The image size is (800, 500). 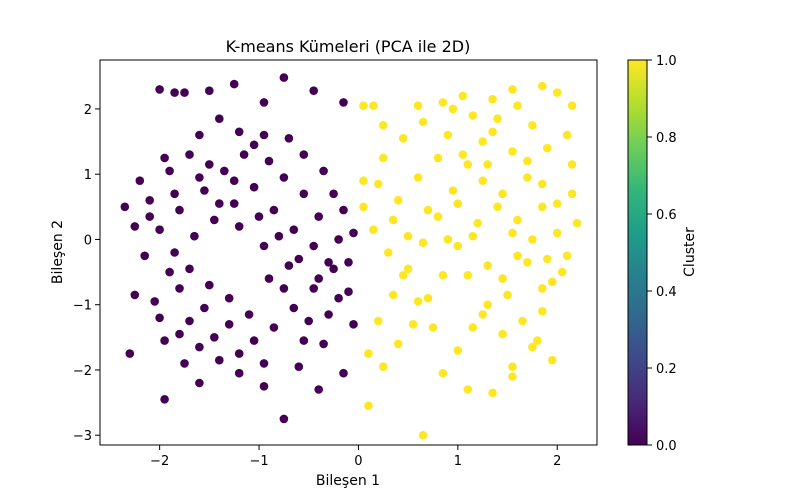 I want to click on x-axis-label: Bileşen 1, so click(x=348, y=481).